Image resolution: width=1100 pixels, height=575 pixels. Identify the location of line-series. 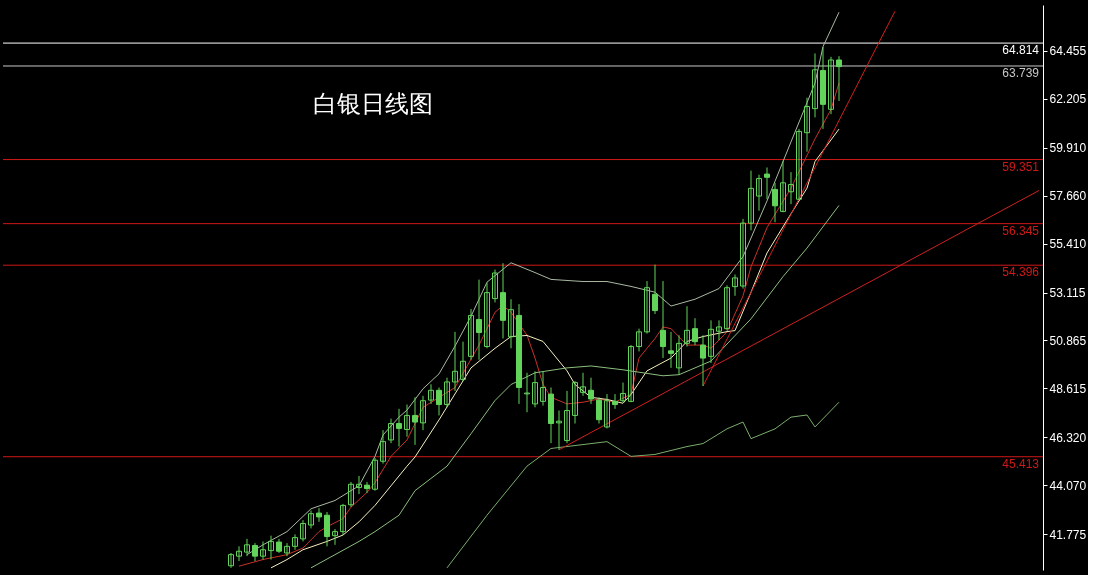
(643, 485).